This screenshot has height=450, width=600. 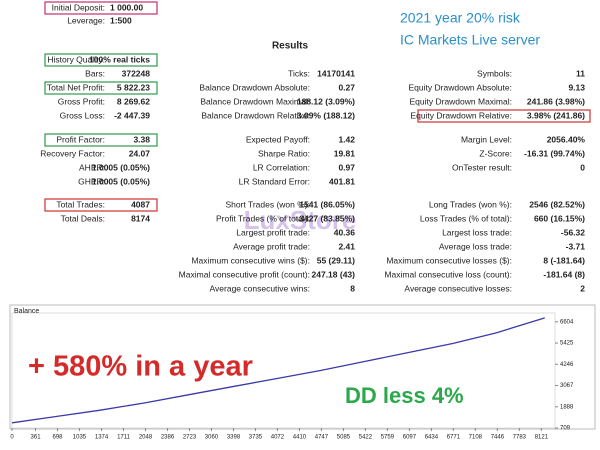 What do you see at coordinates (567, 344) in the screenshot?
I see `y-tick-label: 5425` at bounding box center [567, 344].